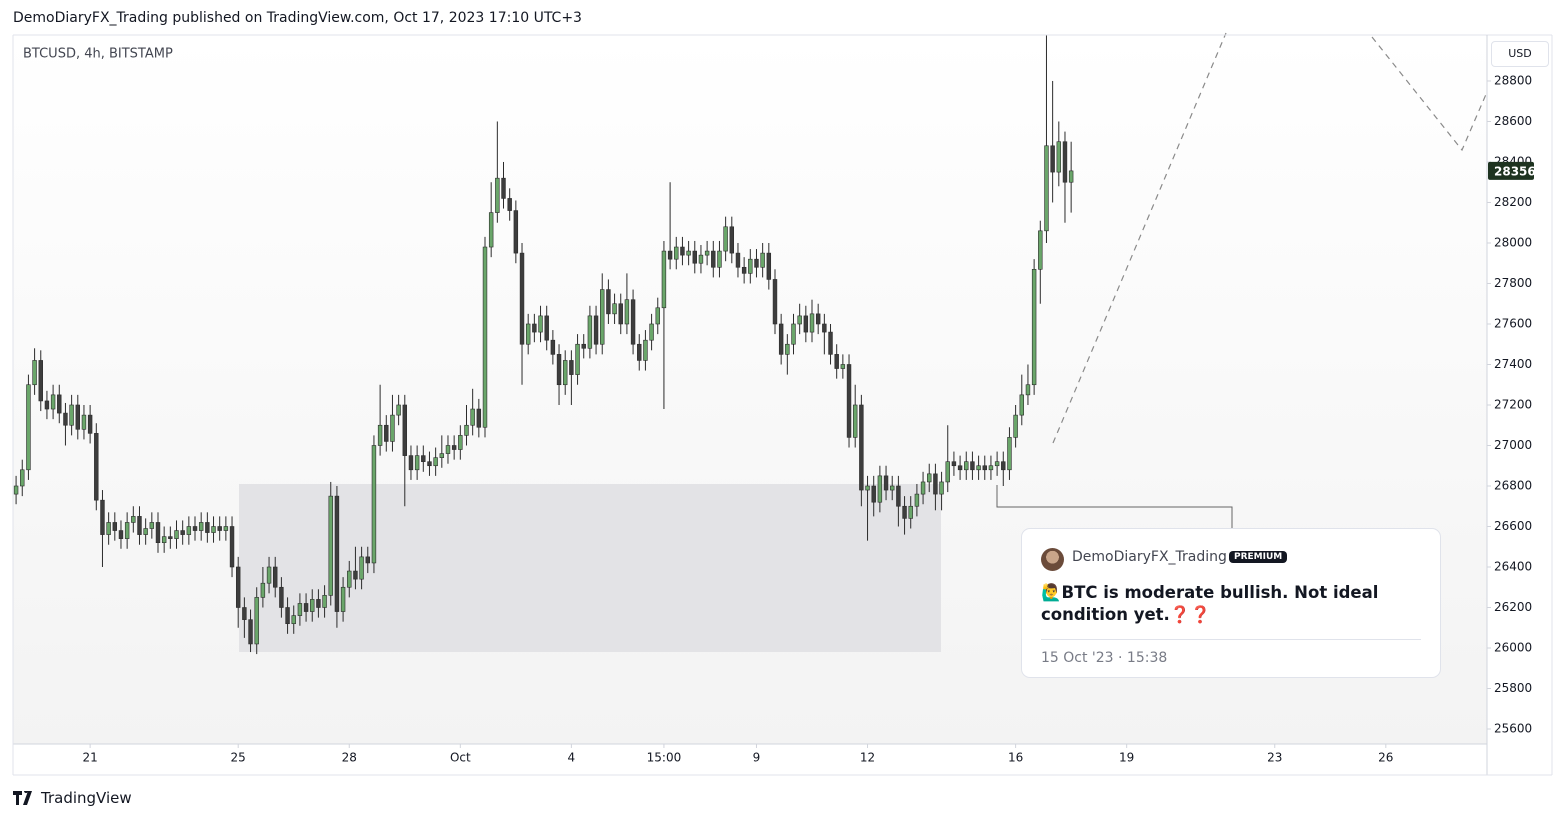  What do you see at coordinates (1513, 323) in the screenshot?
I see `y-tick-label: 27600` at bounding box center [1513, 323].